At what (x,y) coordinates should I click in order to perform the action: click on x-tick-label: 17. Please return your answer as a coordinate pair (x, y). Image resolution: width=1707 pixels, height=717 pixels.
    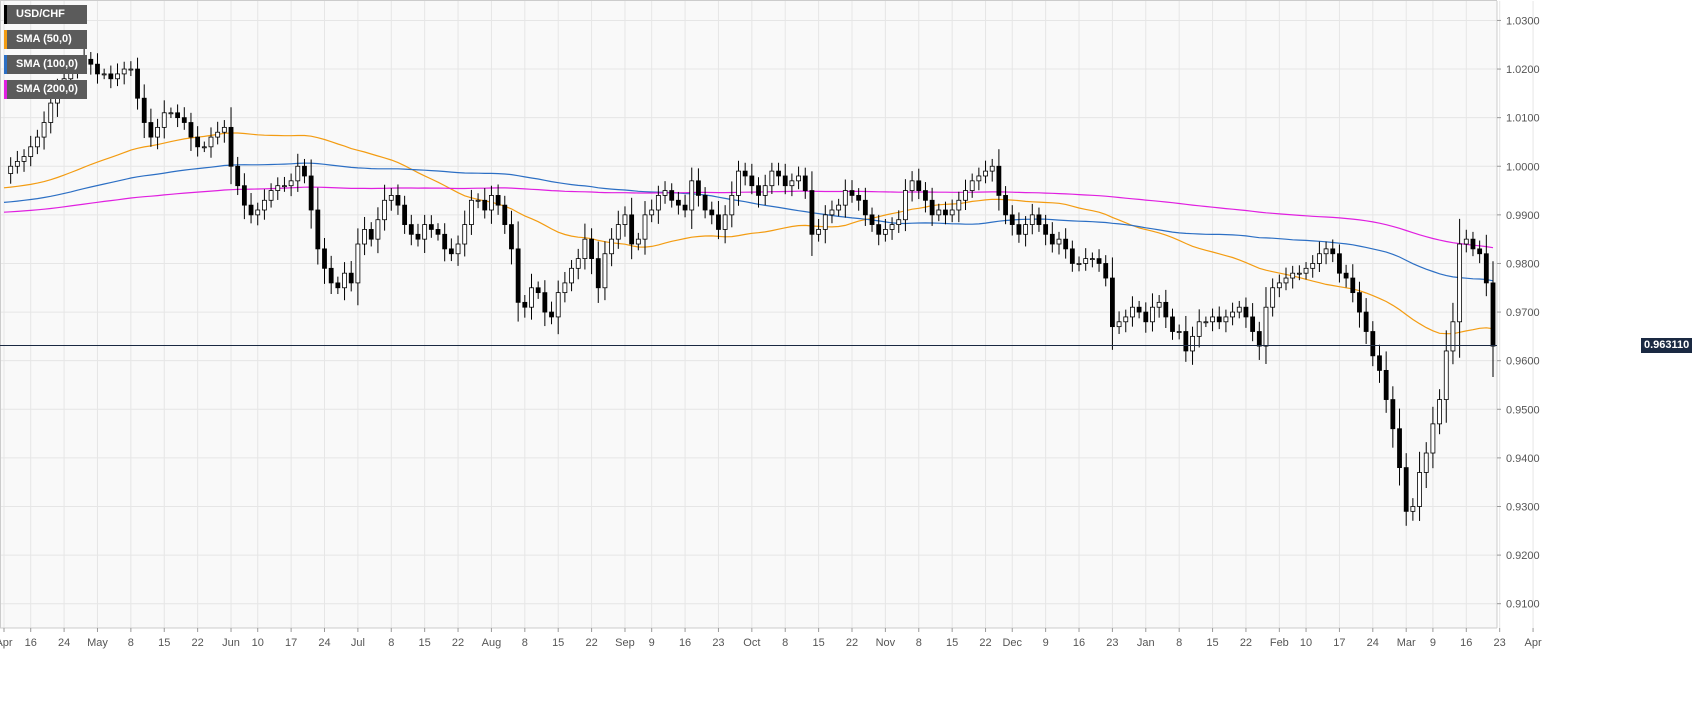
    Looking at the image, I should click on (1339, 643).